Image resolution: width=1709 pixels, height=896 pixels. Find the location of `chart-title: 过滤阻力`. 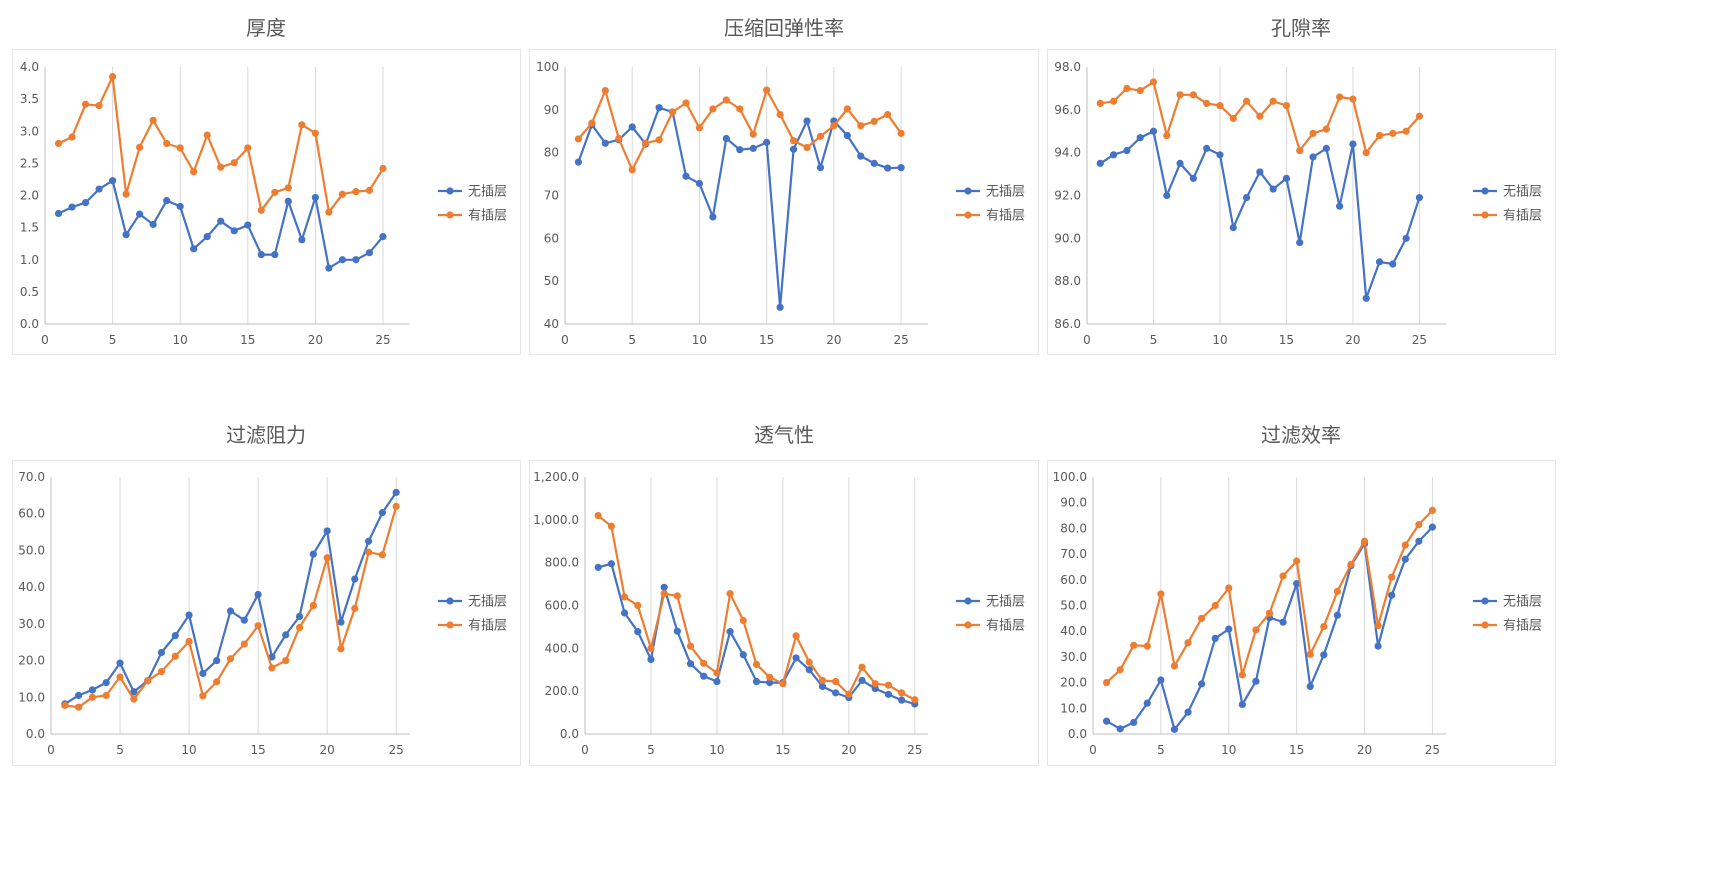

chart-title: 过滤阻力 is located at coordinates (266, 435).